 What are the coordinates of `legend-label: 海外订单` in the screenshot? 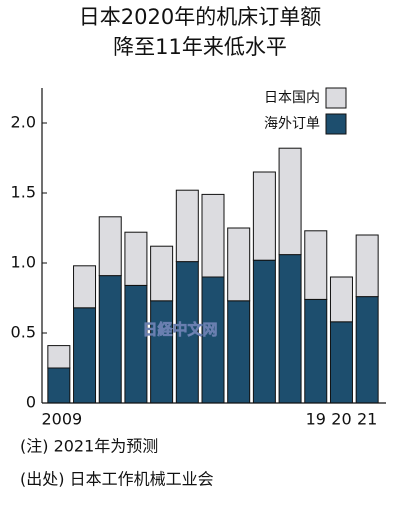 It's located at (292, 124).